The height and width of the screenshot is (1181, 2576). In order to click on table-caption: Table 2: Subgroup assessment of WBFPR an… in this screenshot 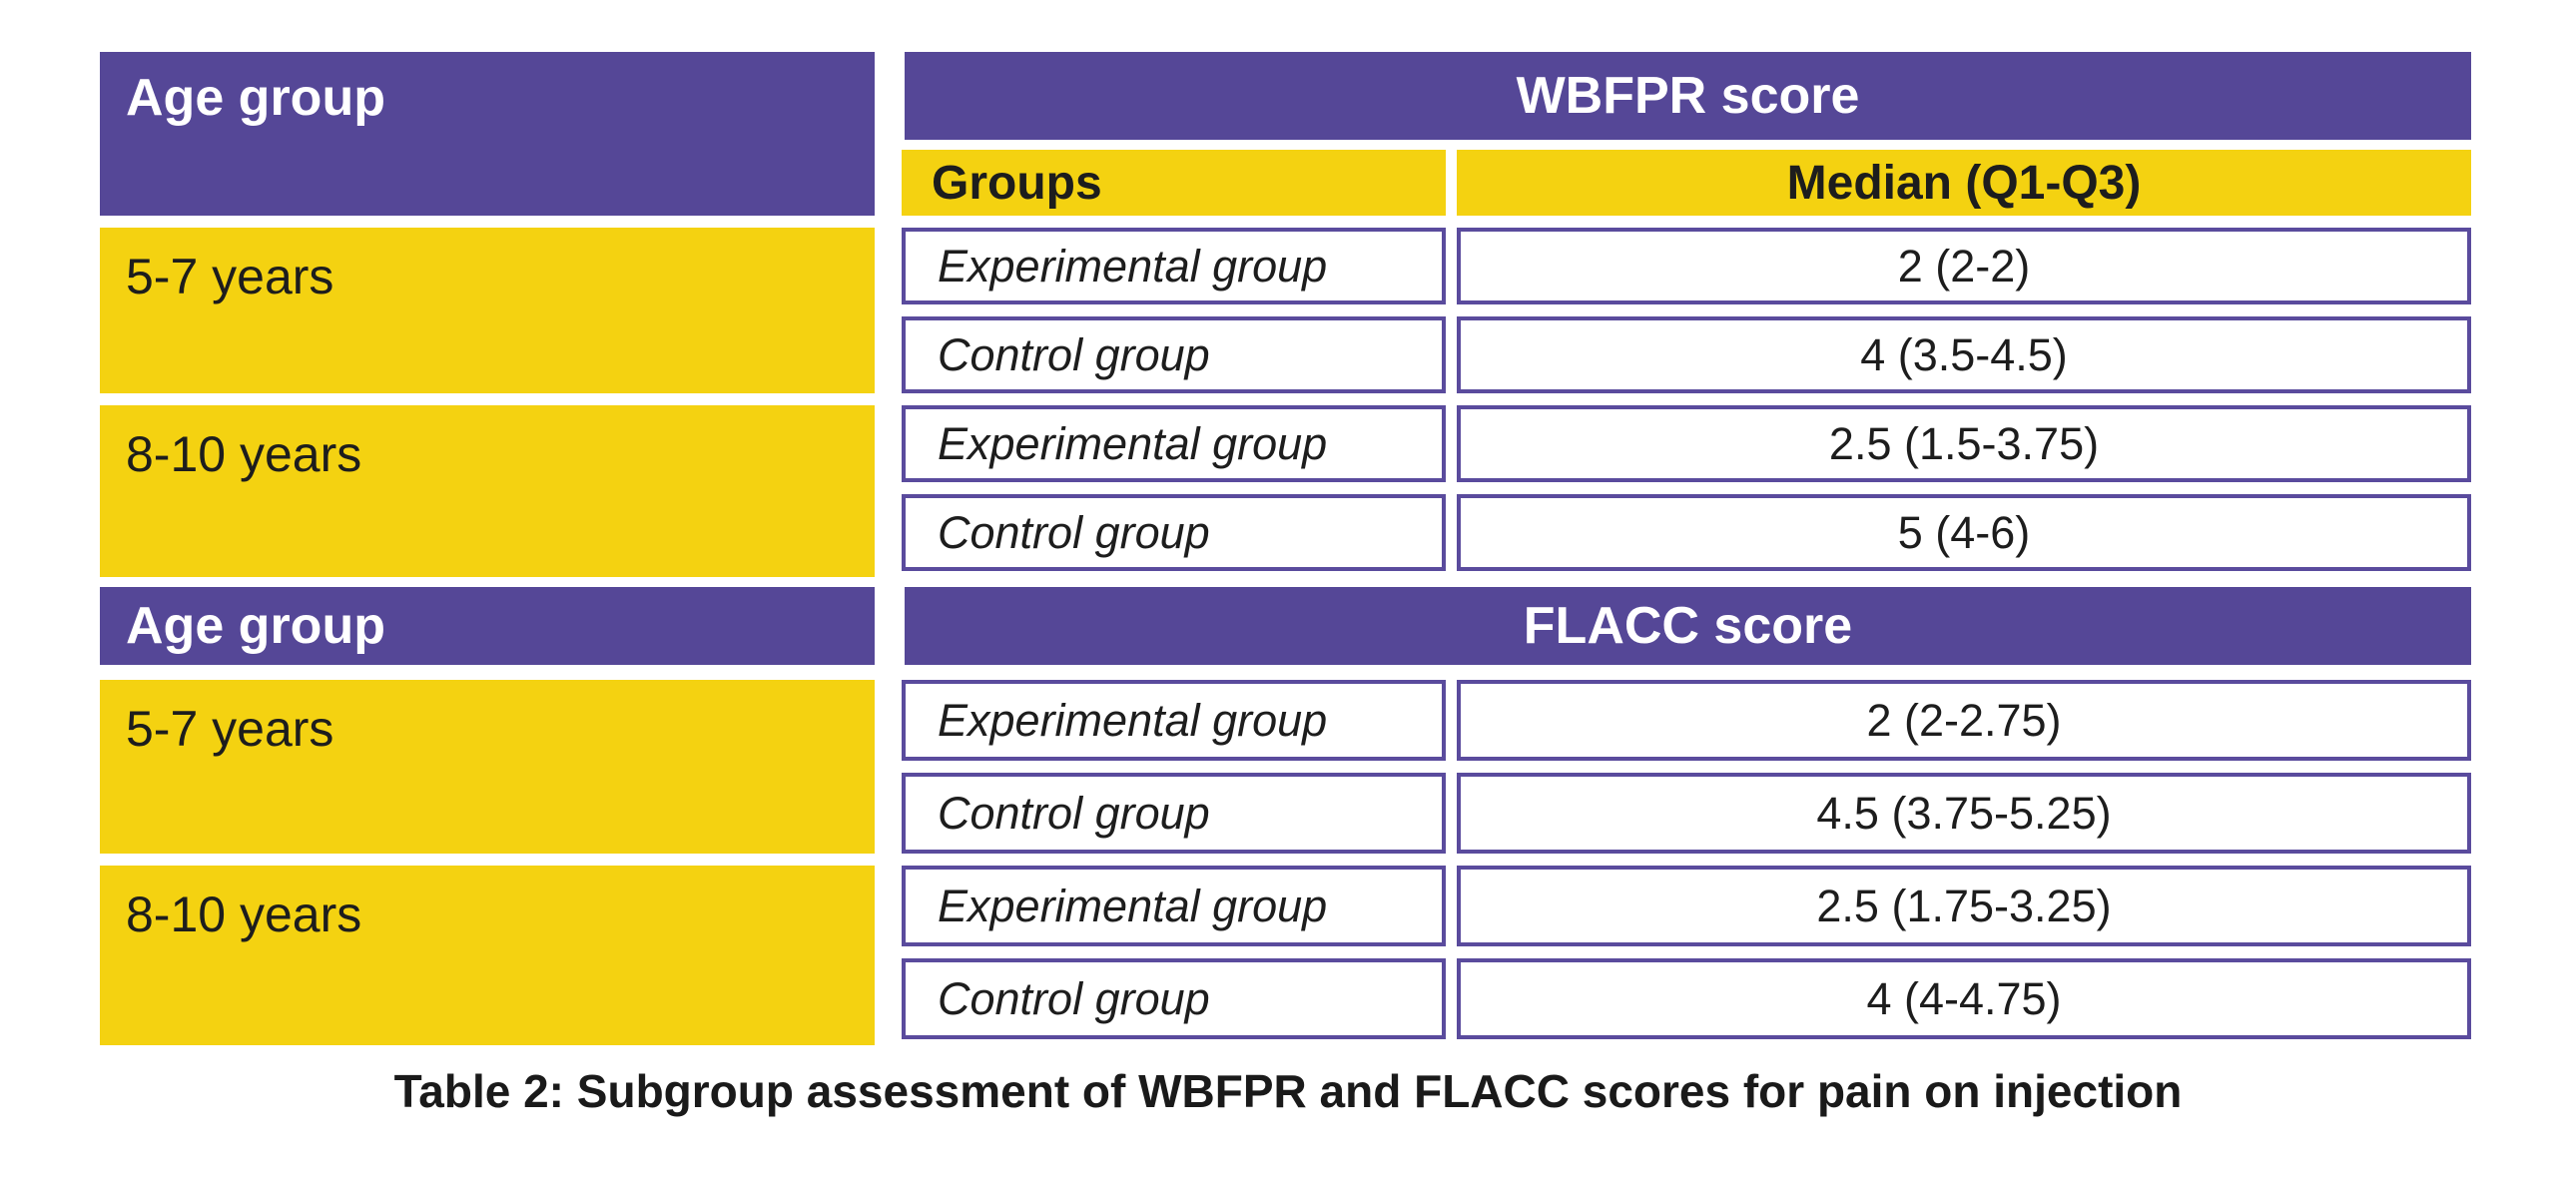, I will do `click(1288, 1091)`.